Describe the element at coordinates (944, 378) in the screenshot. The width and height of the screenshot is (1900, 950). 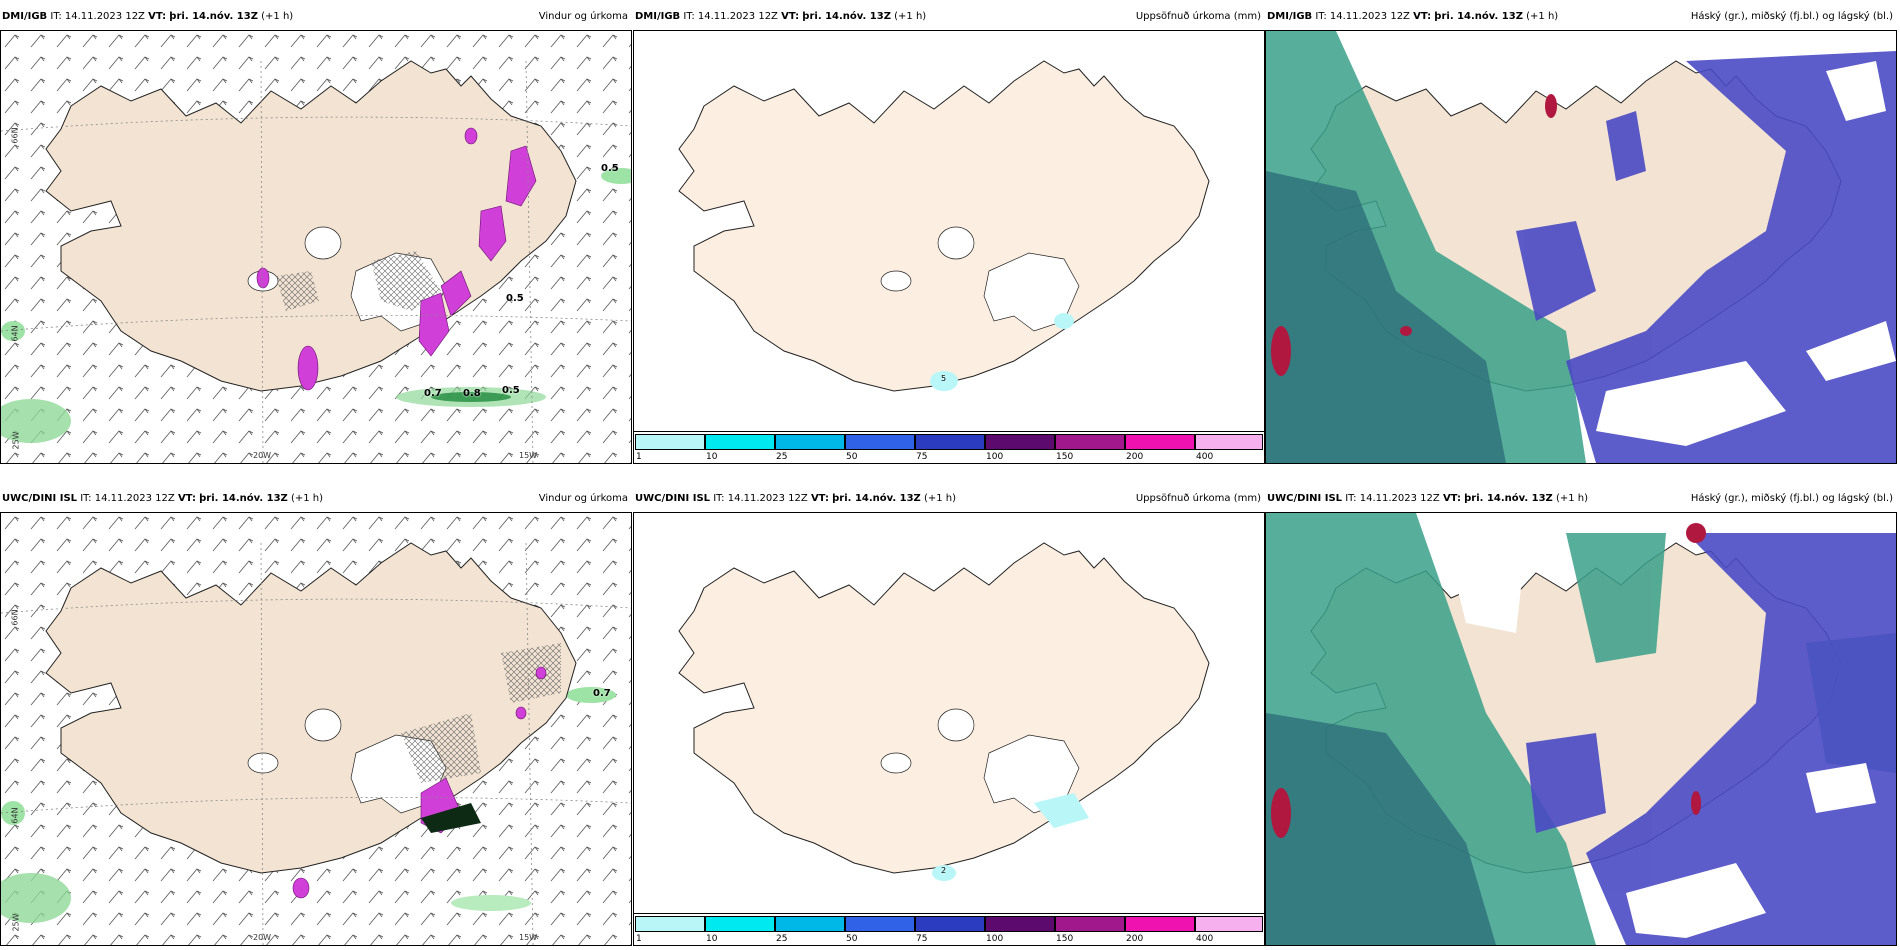
I see `accum-value-label: 5` at that location.